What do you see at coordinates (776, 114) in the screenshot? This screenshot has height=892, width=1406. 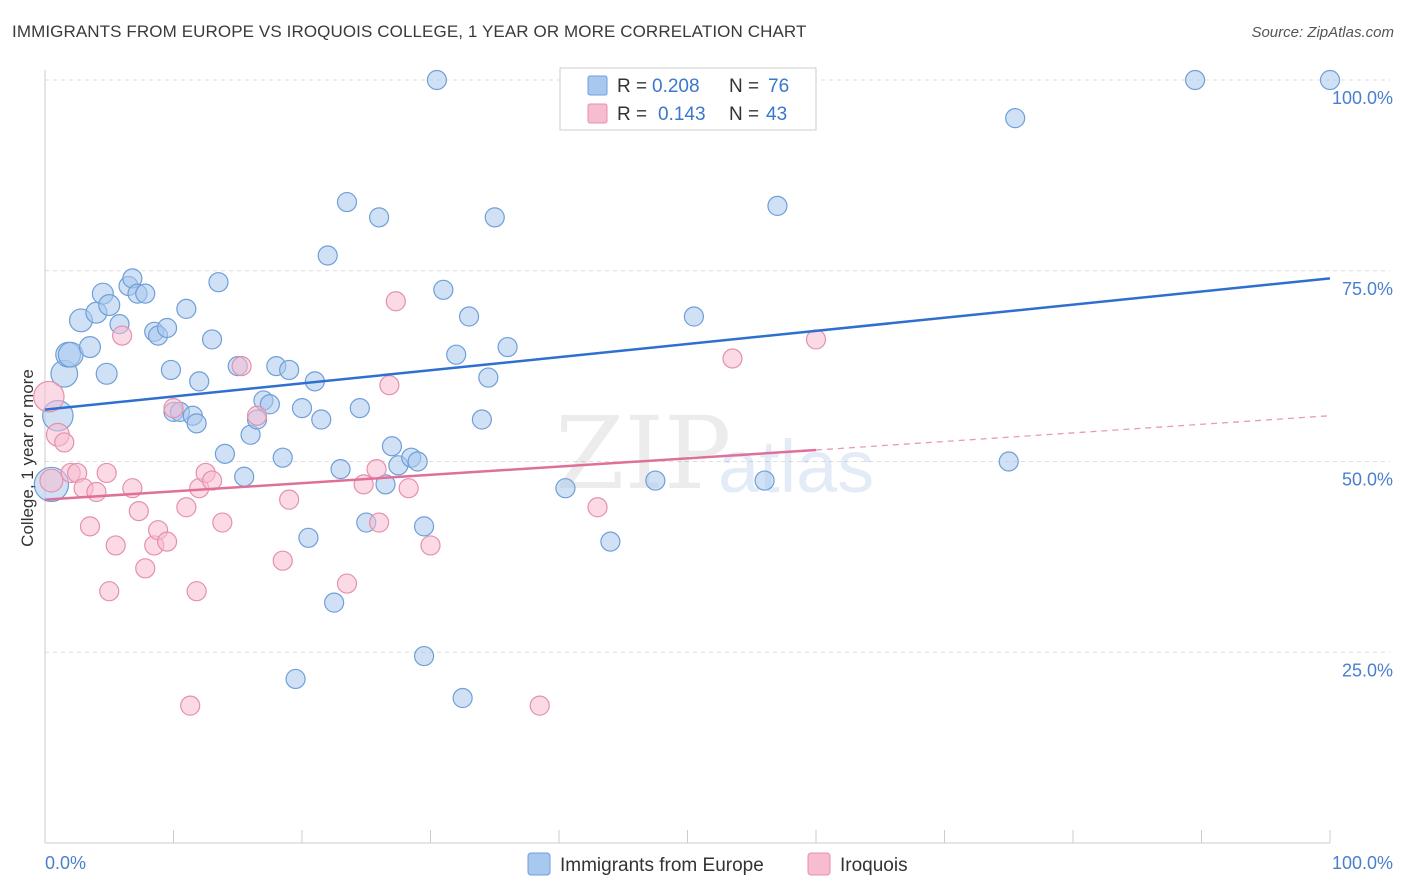 I see `legend-n-value-2: 43` at bounding box center [776, 114].